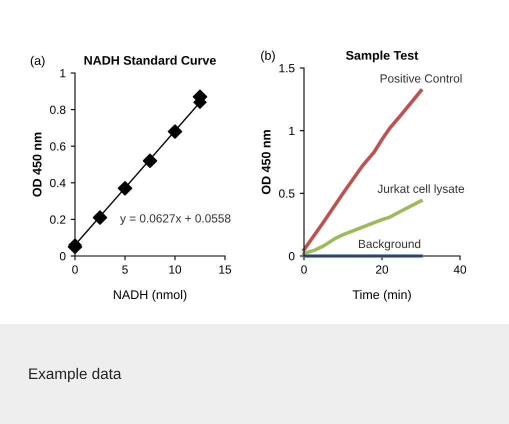  Describe the element at coordinates (225, 269) in the screenshot. I see `x-tick-label: 15` at that location.